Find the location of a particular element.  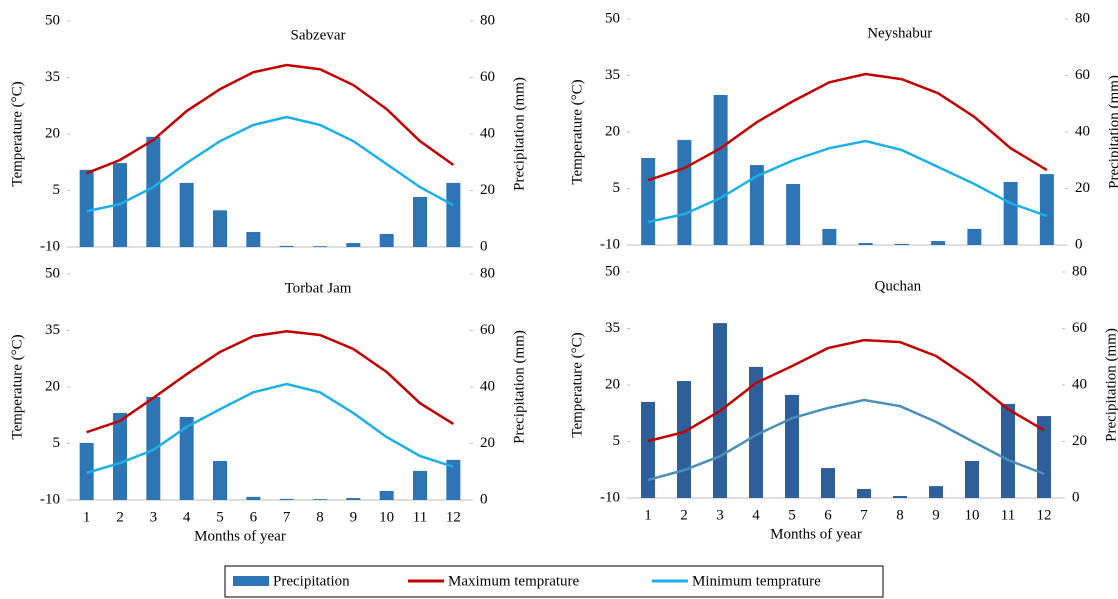

x-tick-label: 6 is located at coordinates (254, 517).